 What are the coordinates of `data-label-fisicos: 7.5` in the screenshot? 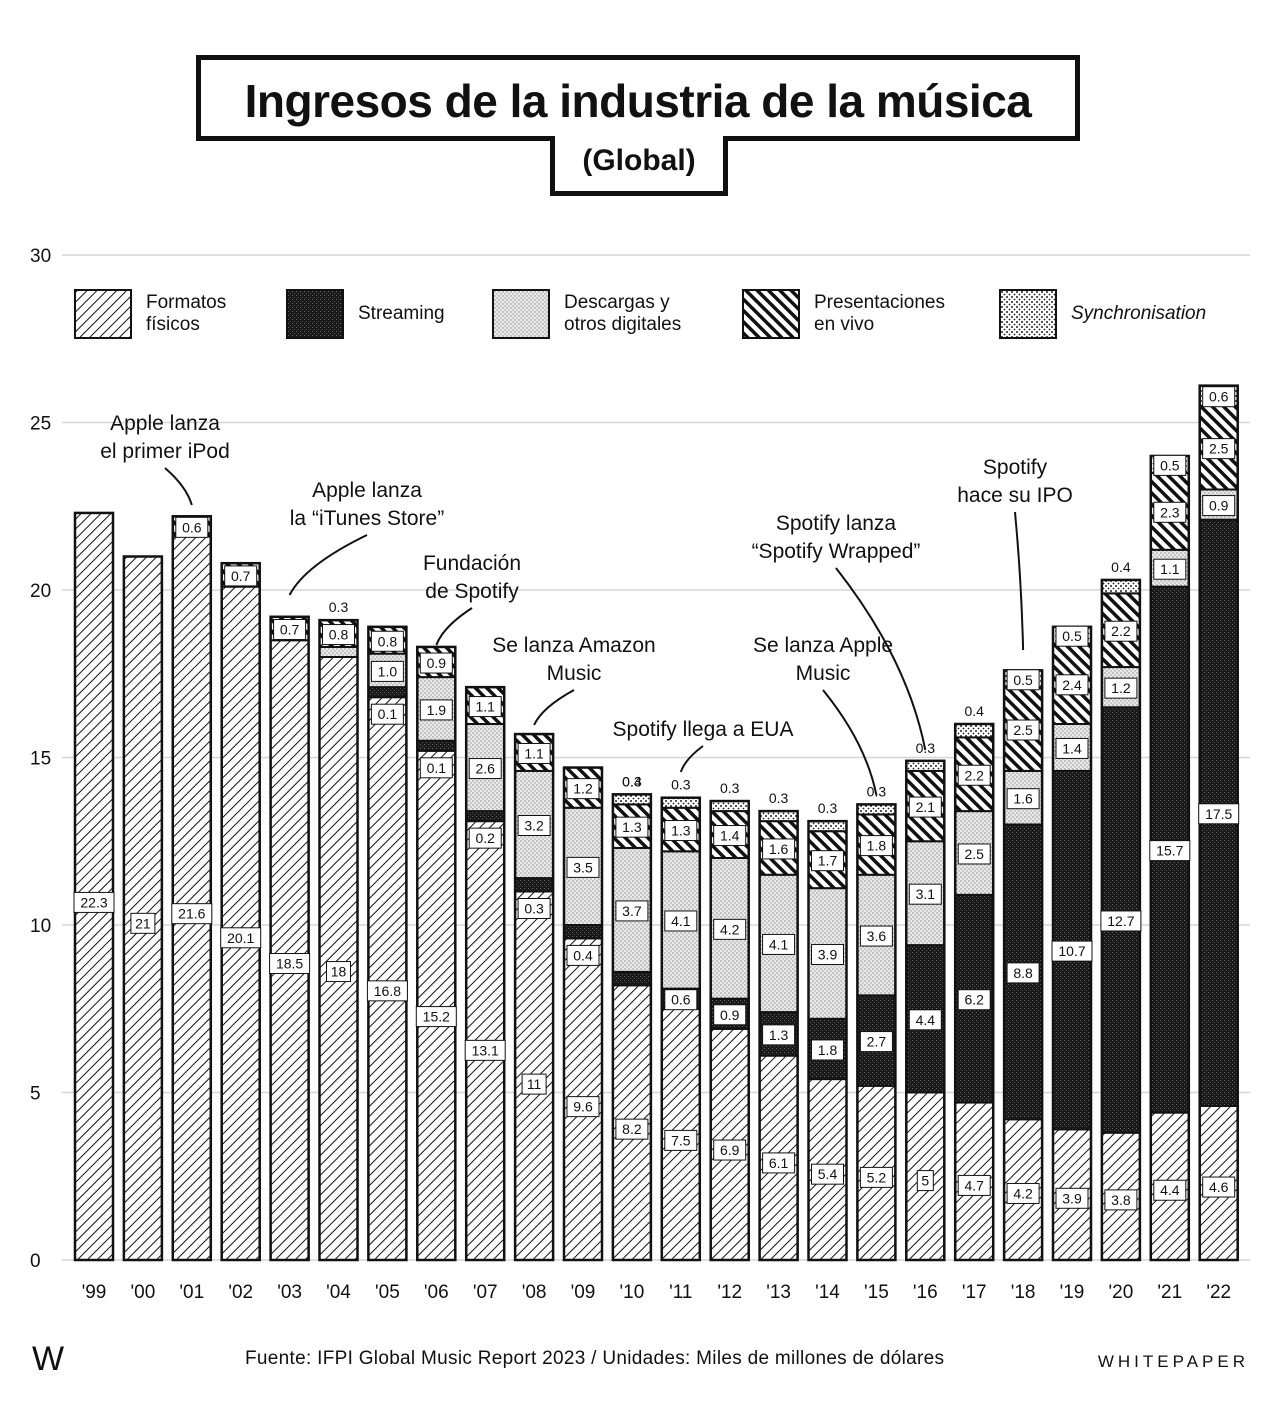 It's located at (681, 1140).